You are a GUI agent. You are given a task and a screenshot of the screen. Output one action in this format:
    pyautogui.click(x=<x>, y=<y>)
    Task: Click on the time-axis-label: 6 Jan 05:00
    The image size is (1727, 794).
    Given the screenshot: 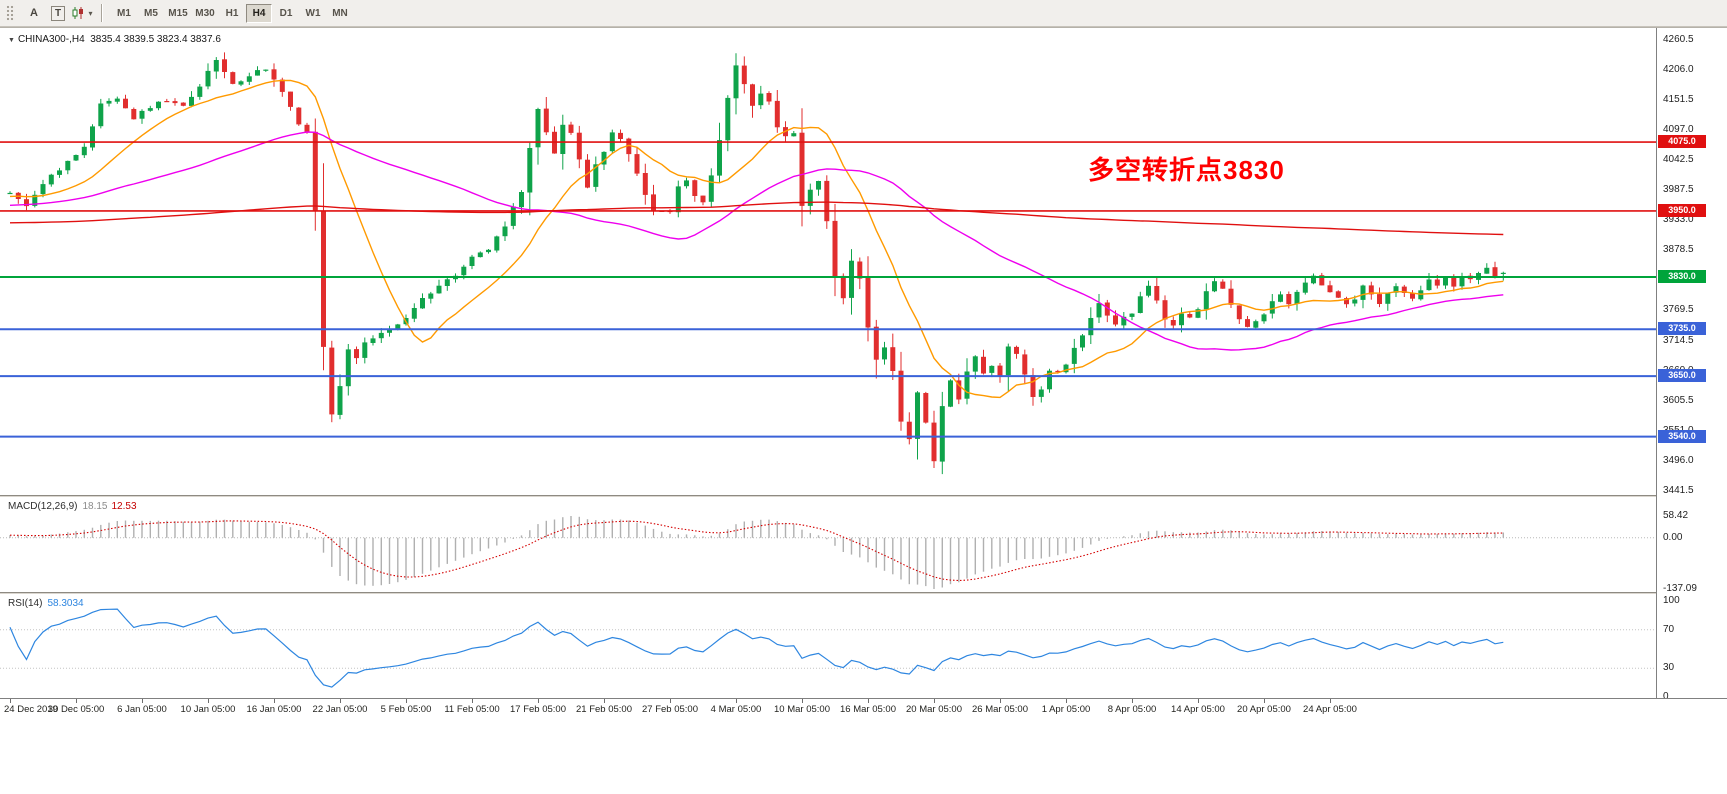 What is the action you would take?
    pyautogui.click(x=142, y=709)
    